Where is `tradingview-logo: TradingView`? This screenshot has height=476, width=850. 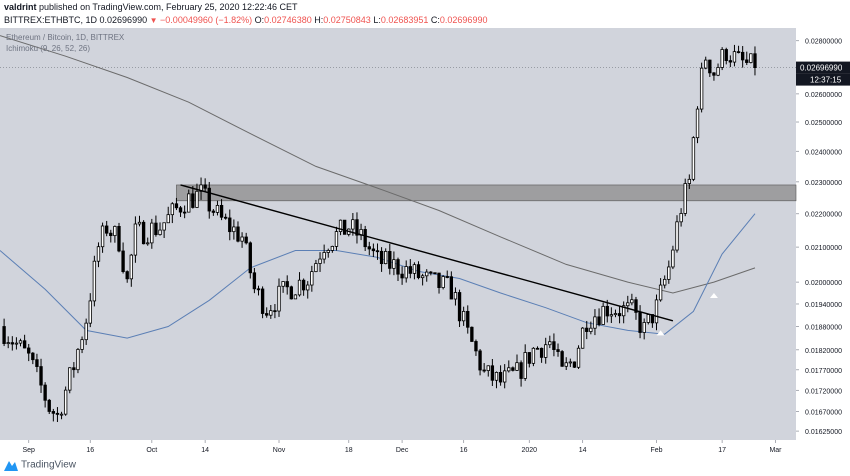 tradingview-logo: TradingView is located at coordinates (40, 465).